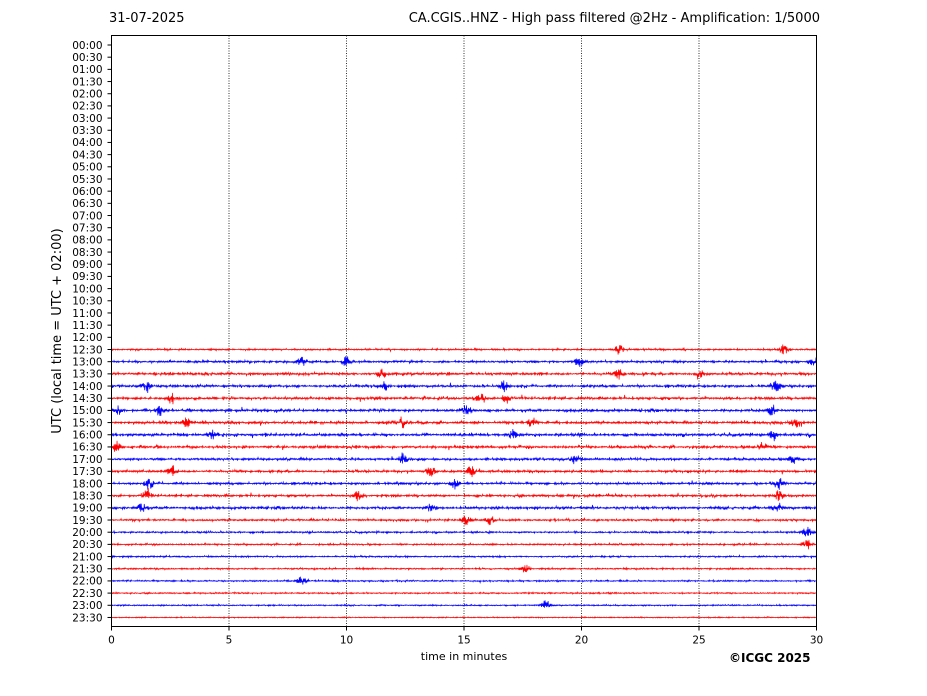 The height and width of the screenshot is (696, 927). Describe the element at coordinates (87, 618) in the screenshot. I see `y-tick-label: 23:30` at that location.